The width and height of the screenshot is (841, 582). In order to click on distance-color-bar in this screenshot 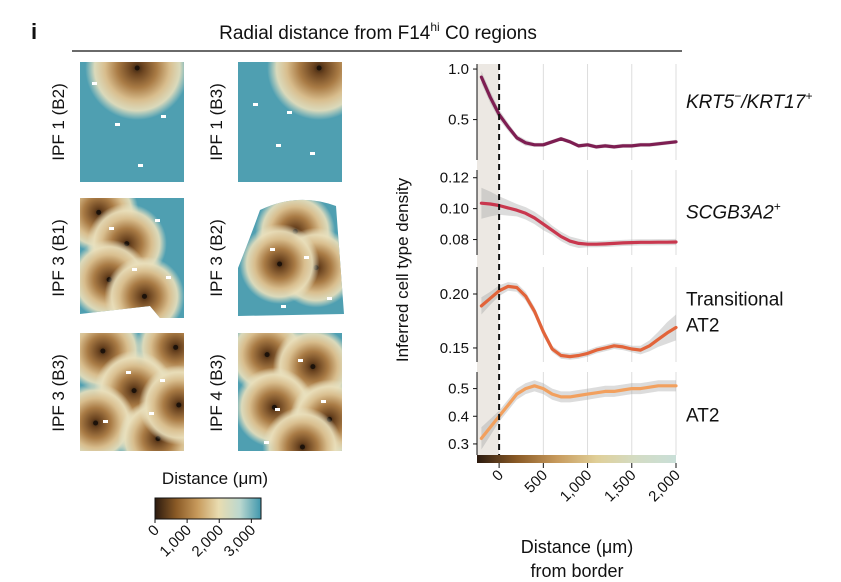, I will do `click(576, 459)`.